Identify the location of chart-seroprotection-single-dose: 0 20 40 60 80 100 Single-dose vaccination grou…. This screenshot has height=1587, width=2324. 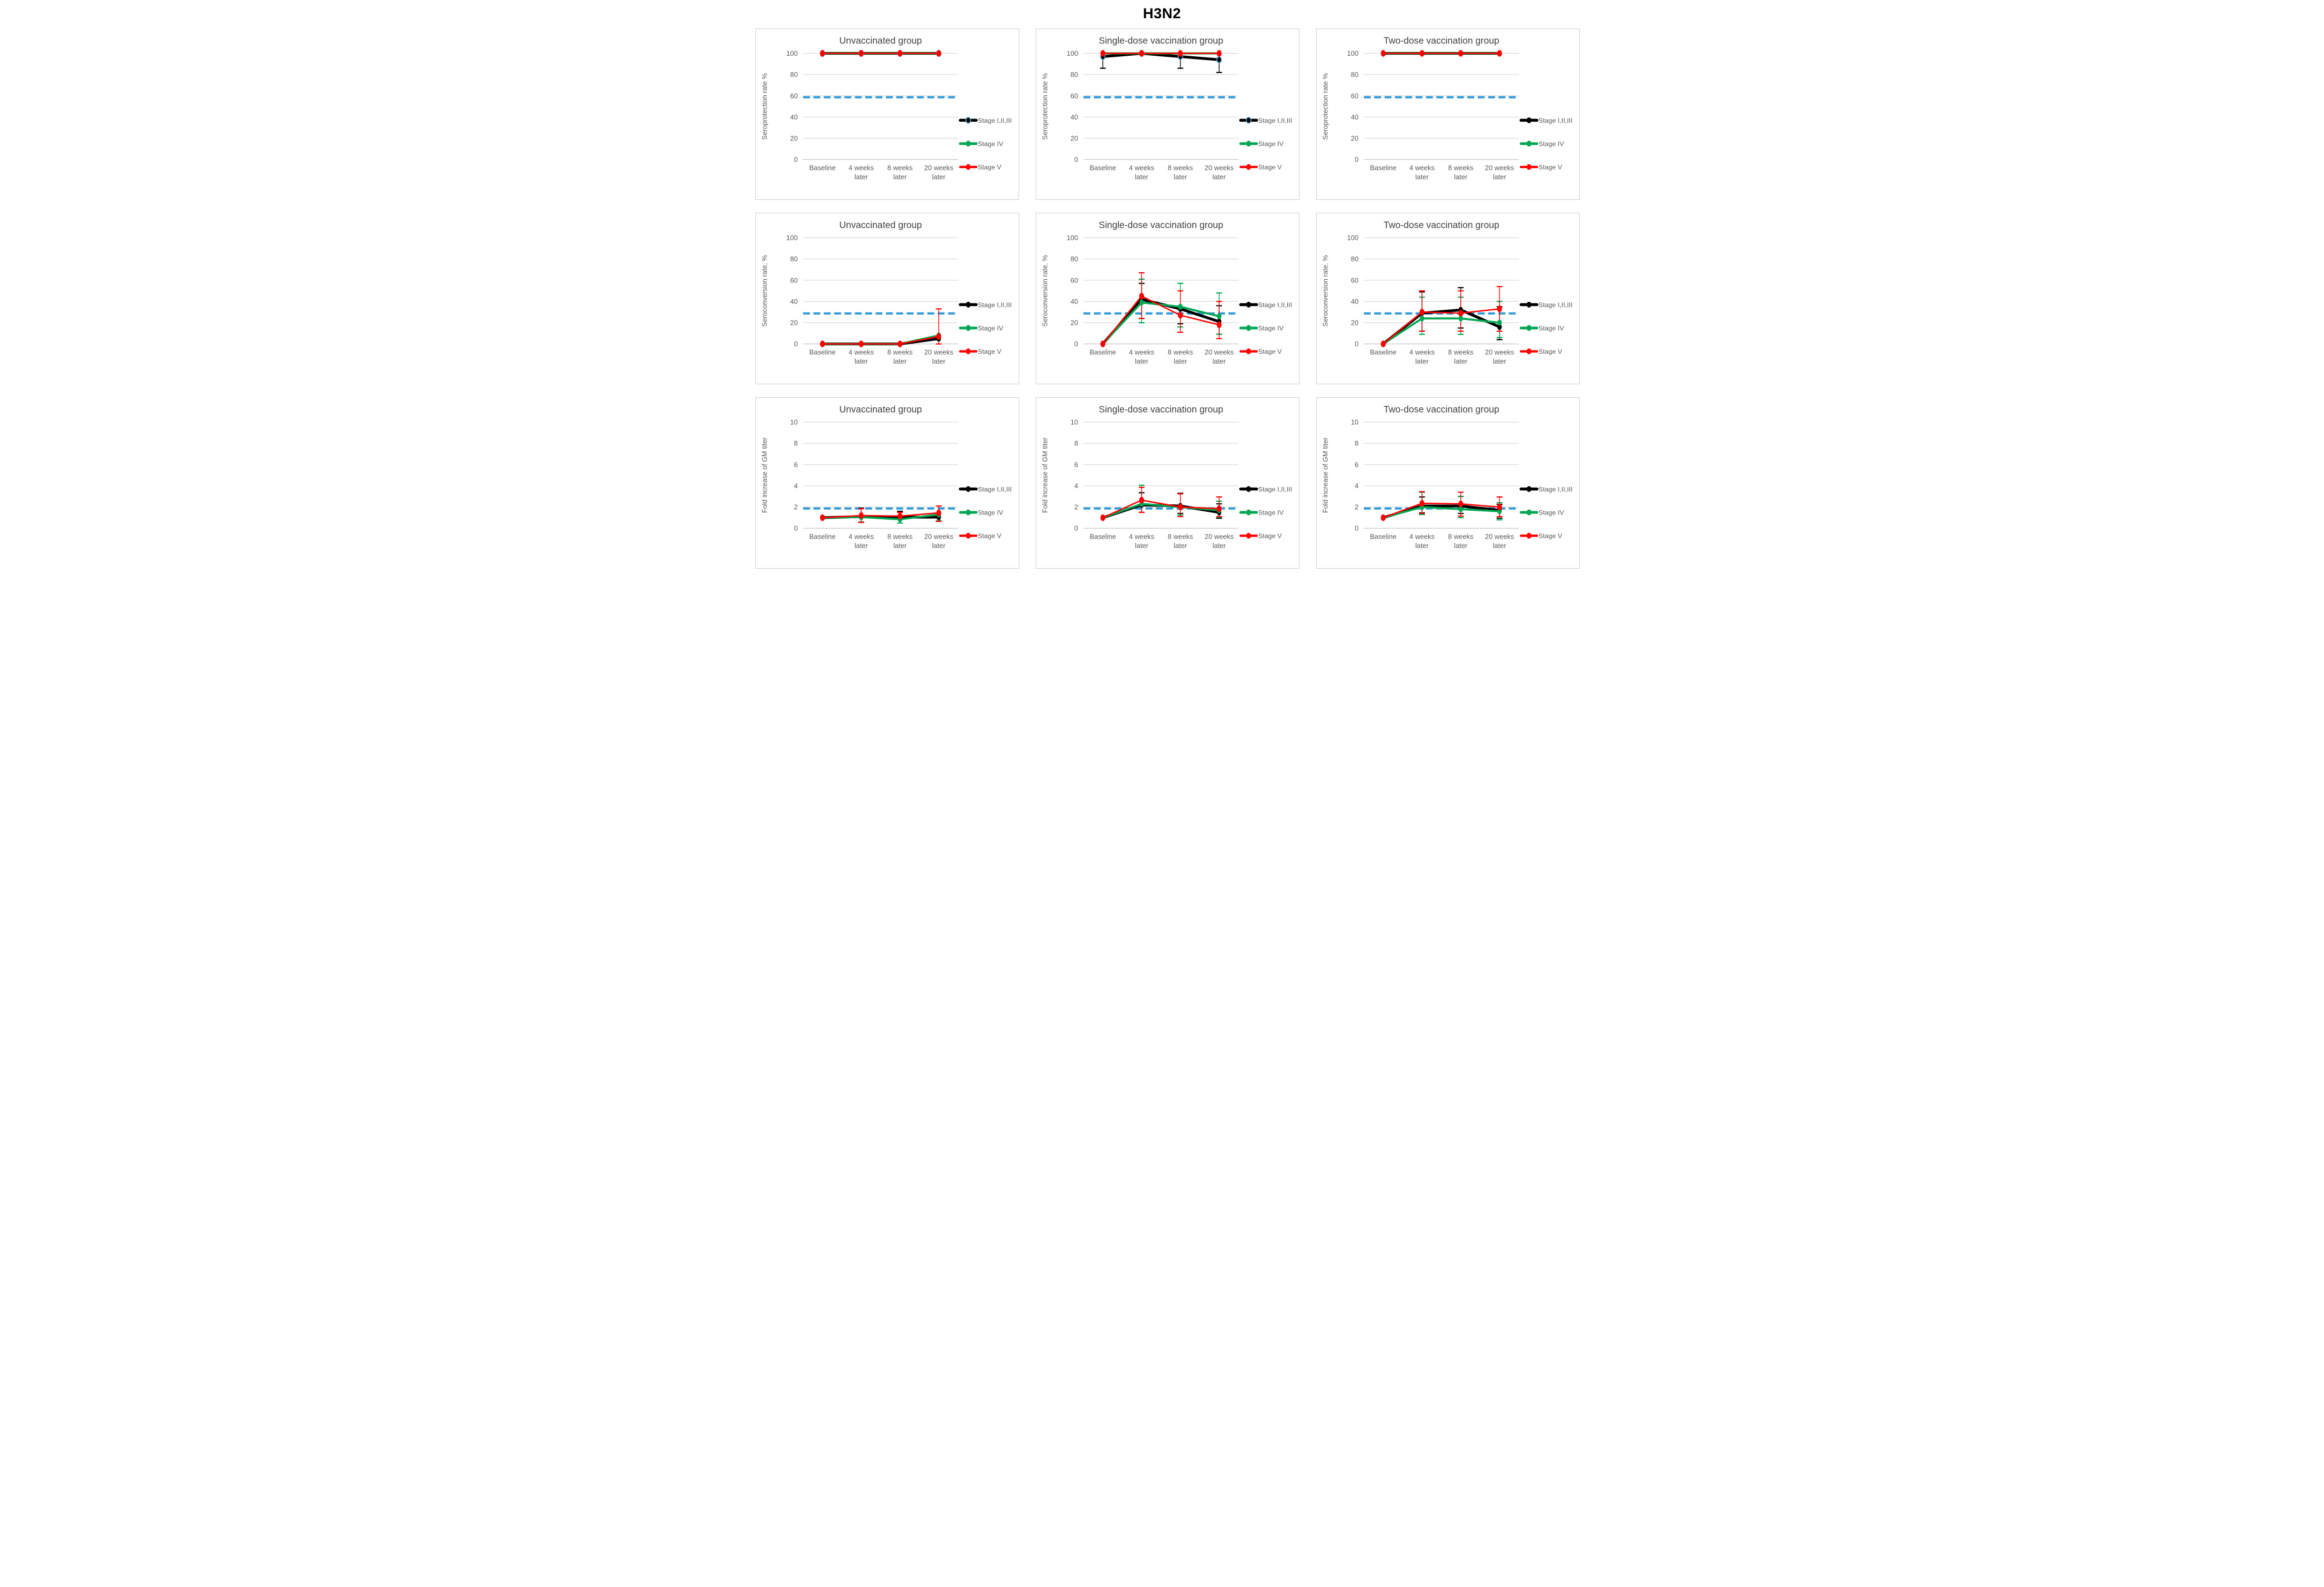
(1168, 114).